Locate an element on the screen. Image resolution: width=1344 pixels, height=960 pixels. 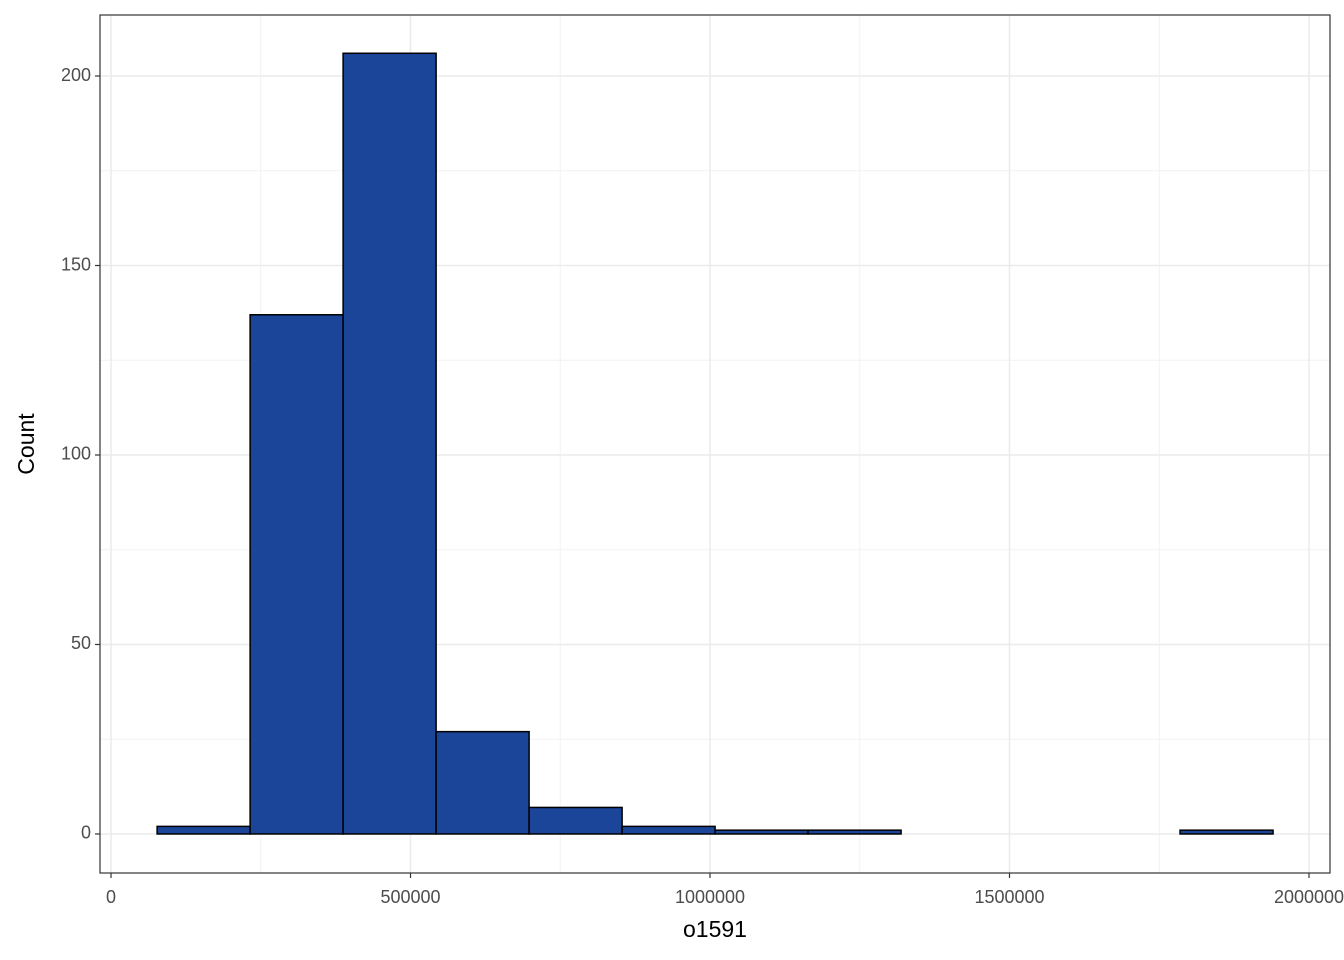
y-tick-label: 150 is located at coordinates (76, 264).